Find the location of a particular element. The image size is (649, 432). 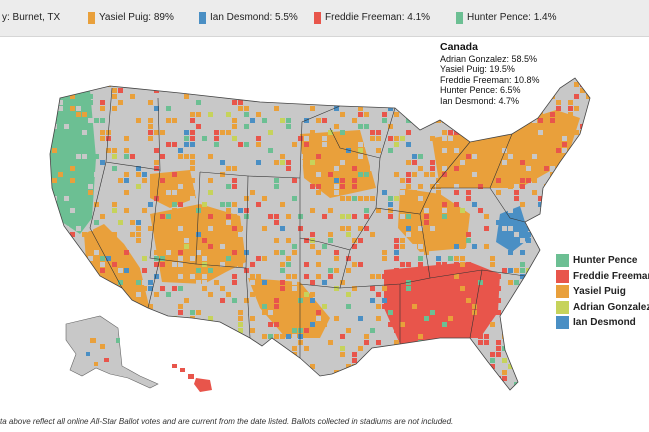

canada-title: Canada is located at coordinates (459, 47).